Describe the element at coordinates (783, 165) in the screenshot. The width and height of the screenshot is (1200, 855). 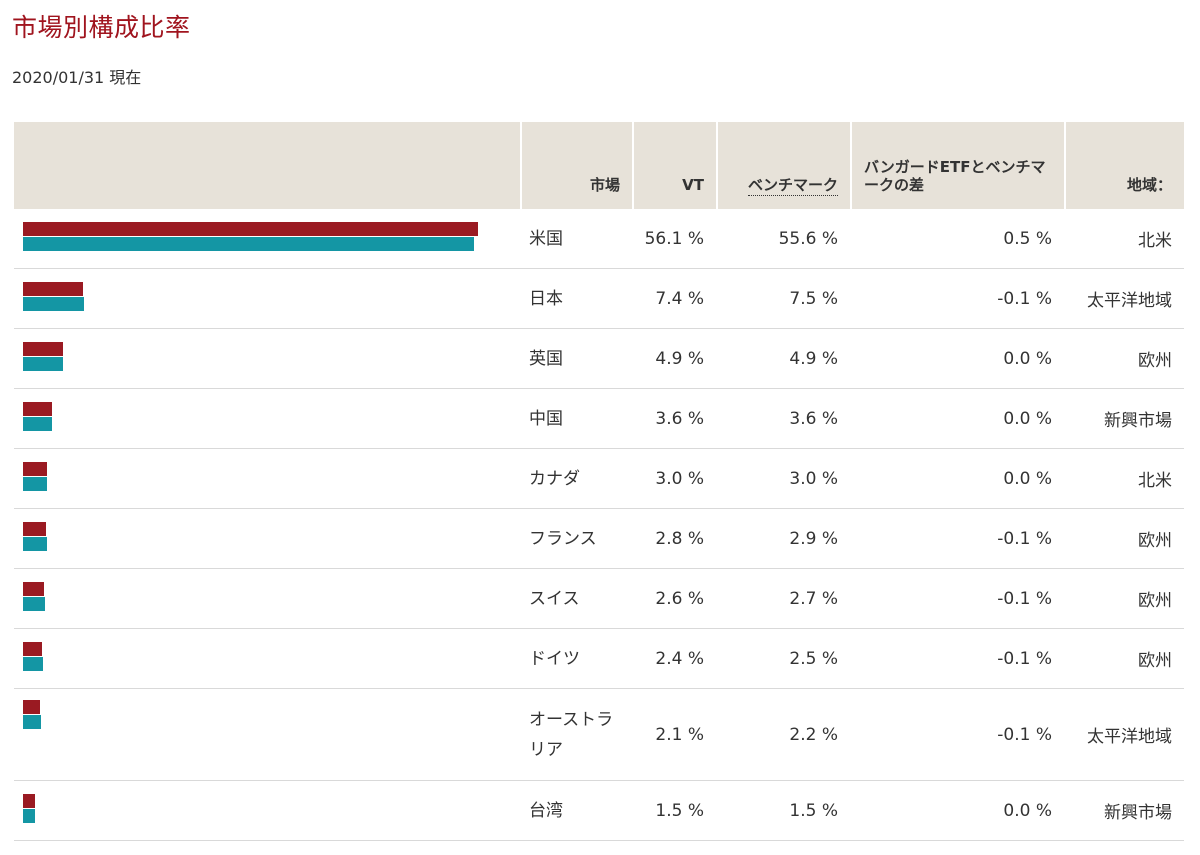
I see `benchmark-column-header: ベンチマーク` at that location.